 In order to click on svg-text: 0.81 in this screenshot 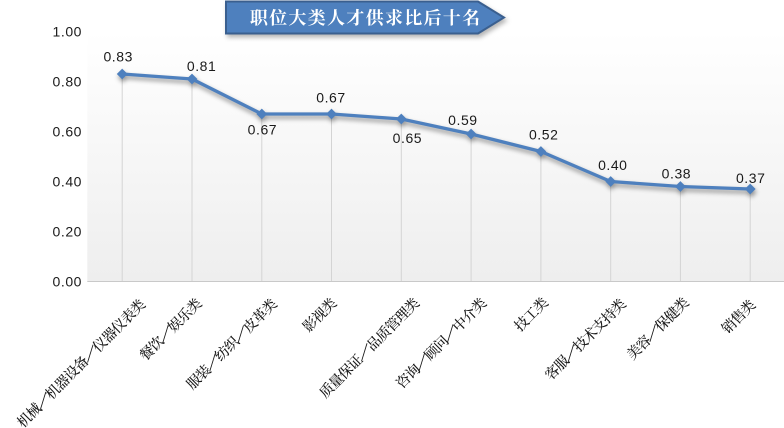, I will do `click(201, 66)`.